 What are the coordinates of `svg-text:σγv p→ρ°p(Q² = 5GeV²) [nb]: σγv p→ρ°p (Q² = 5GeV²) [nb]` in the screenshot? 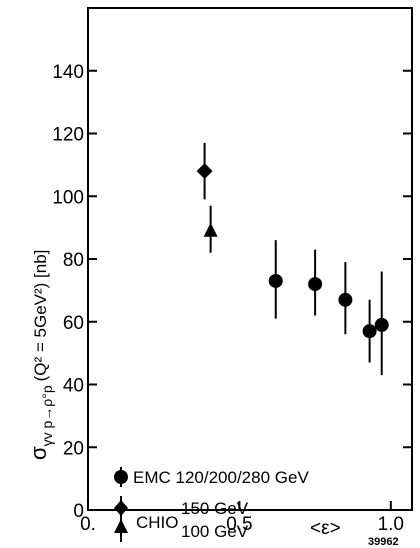 It's located at (40, 355).